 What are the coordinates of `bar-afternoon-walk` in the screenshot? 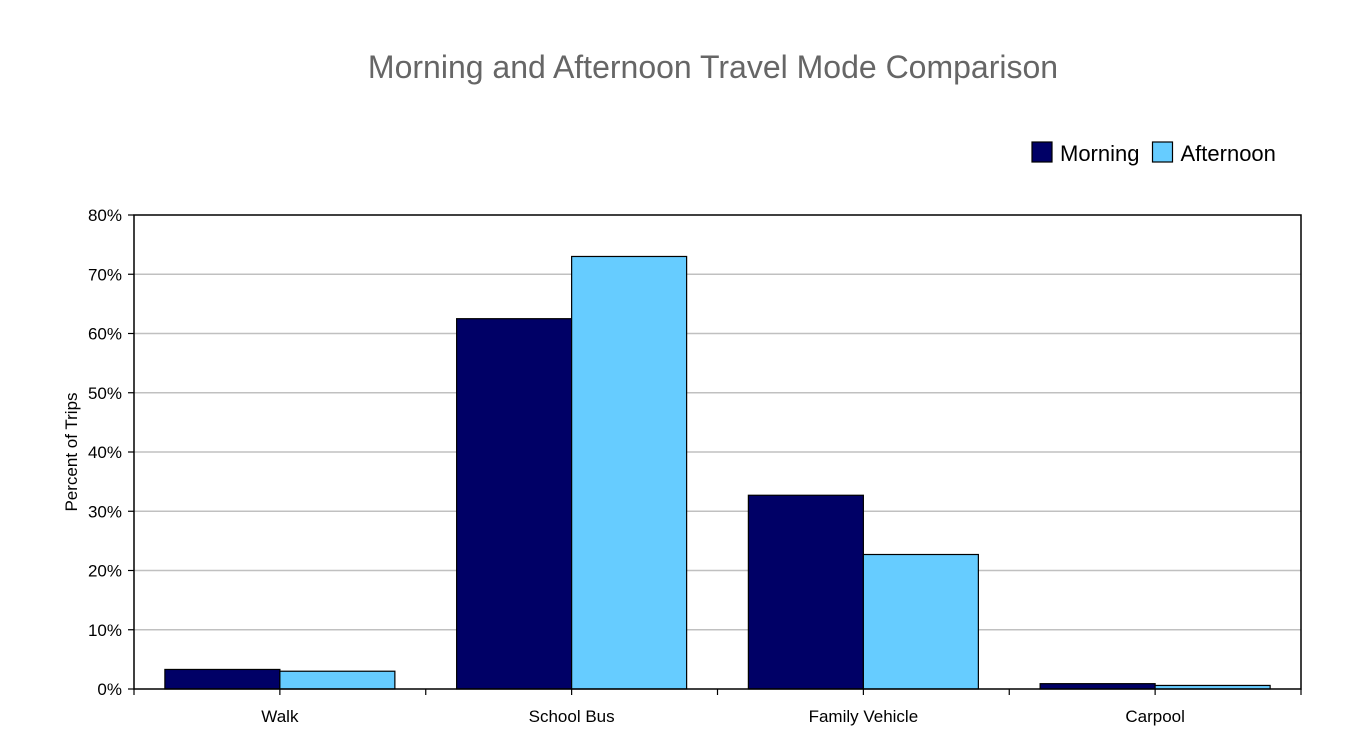 It's located at (337, 680).